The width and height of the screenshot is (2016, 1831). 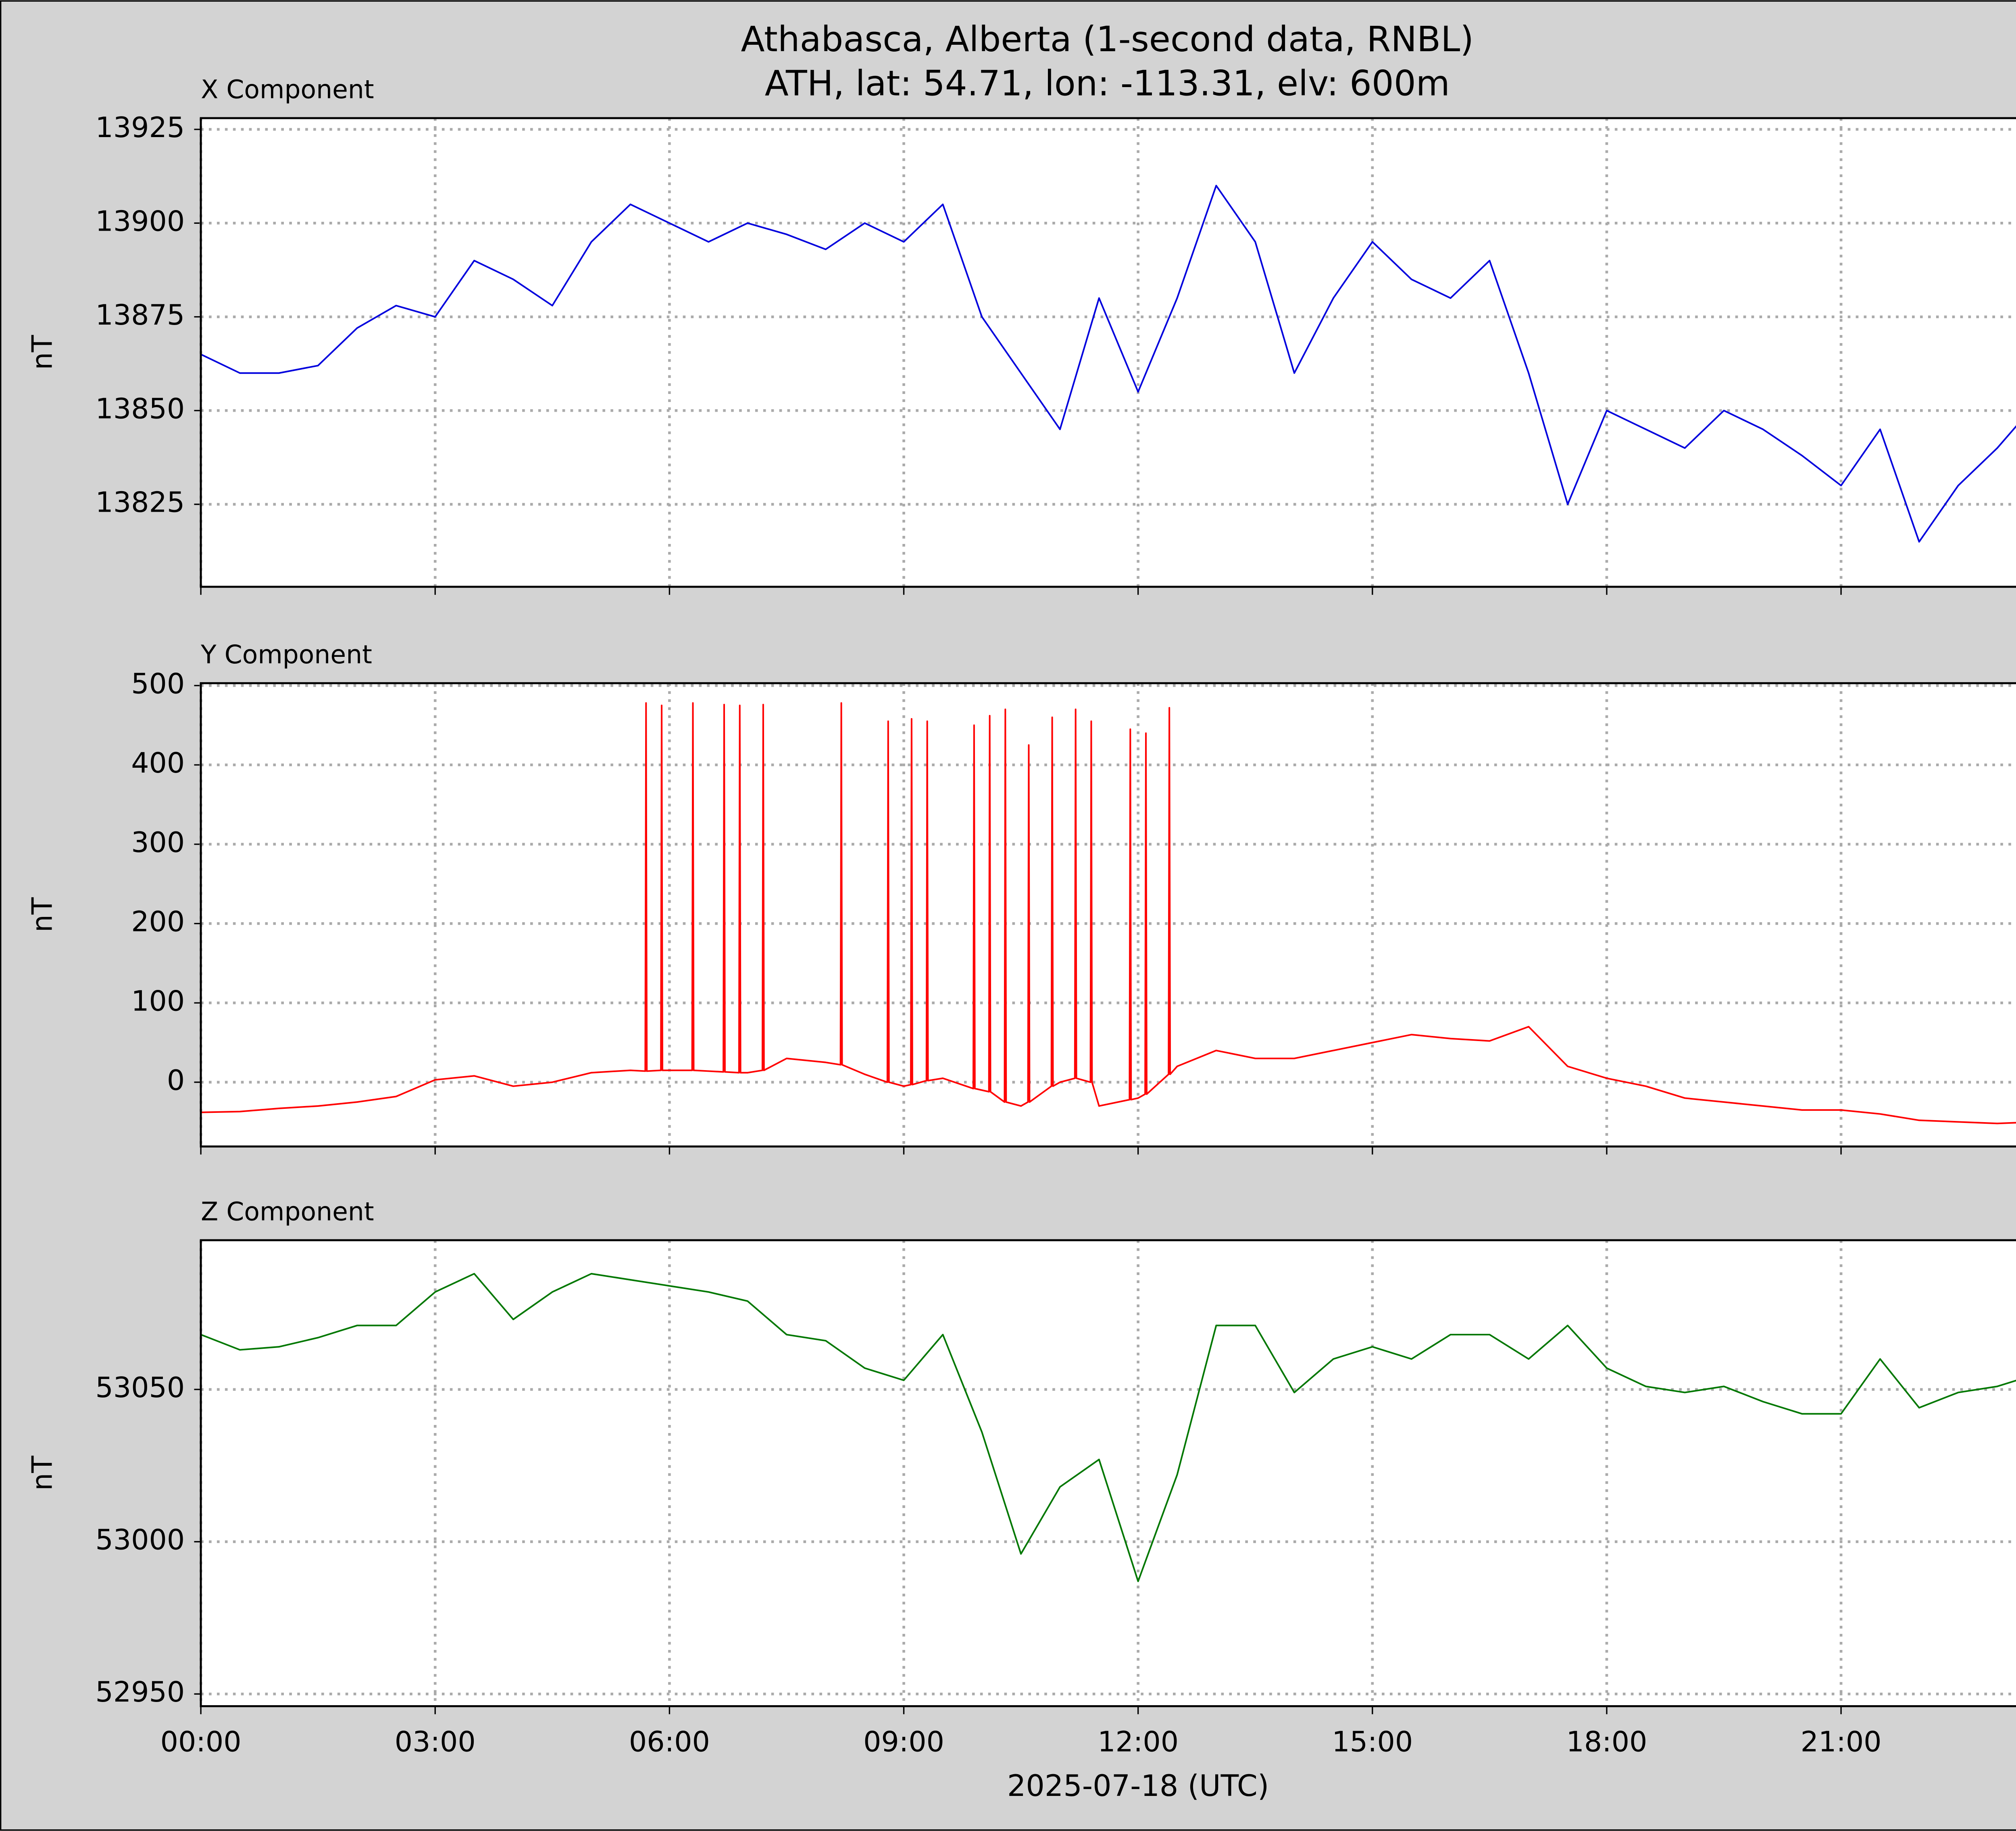 I want to click on y-tick-label: 13925, so click(x=140, y=127).